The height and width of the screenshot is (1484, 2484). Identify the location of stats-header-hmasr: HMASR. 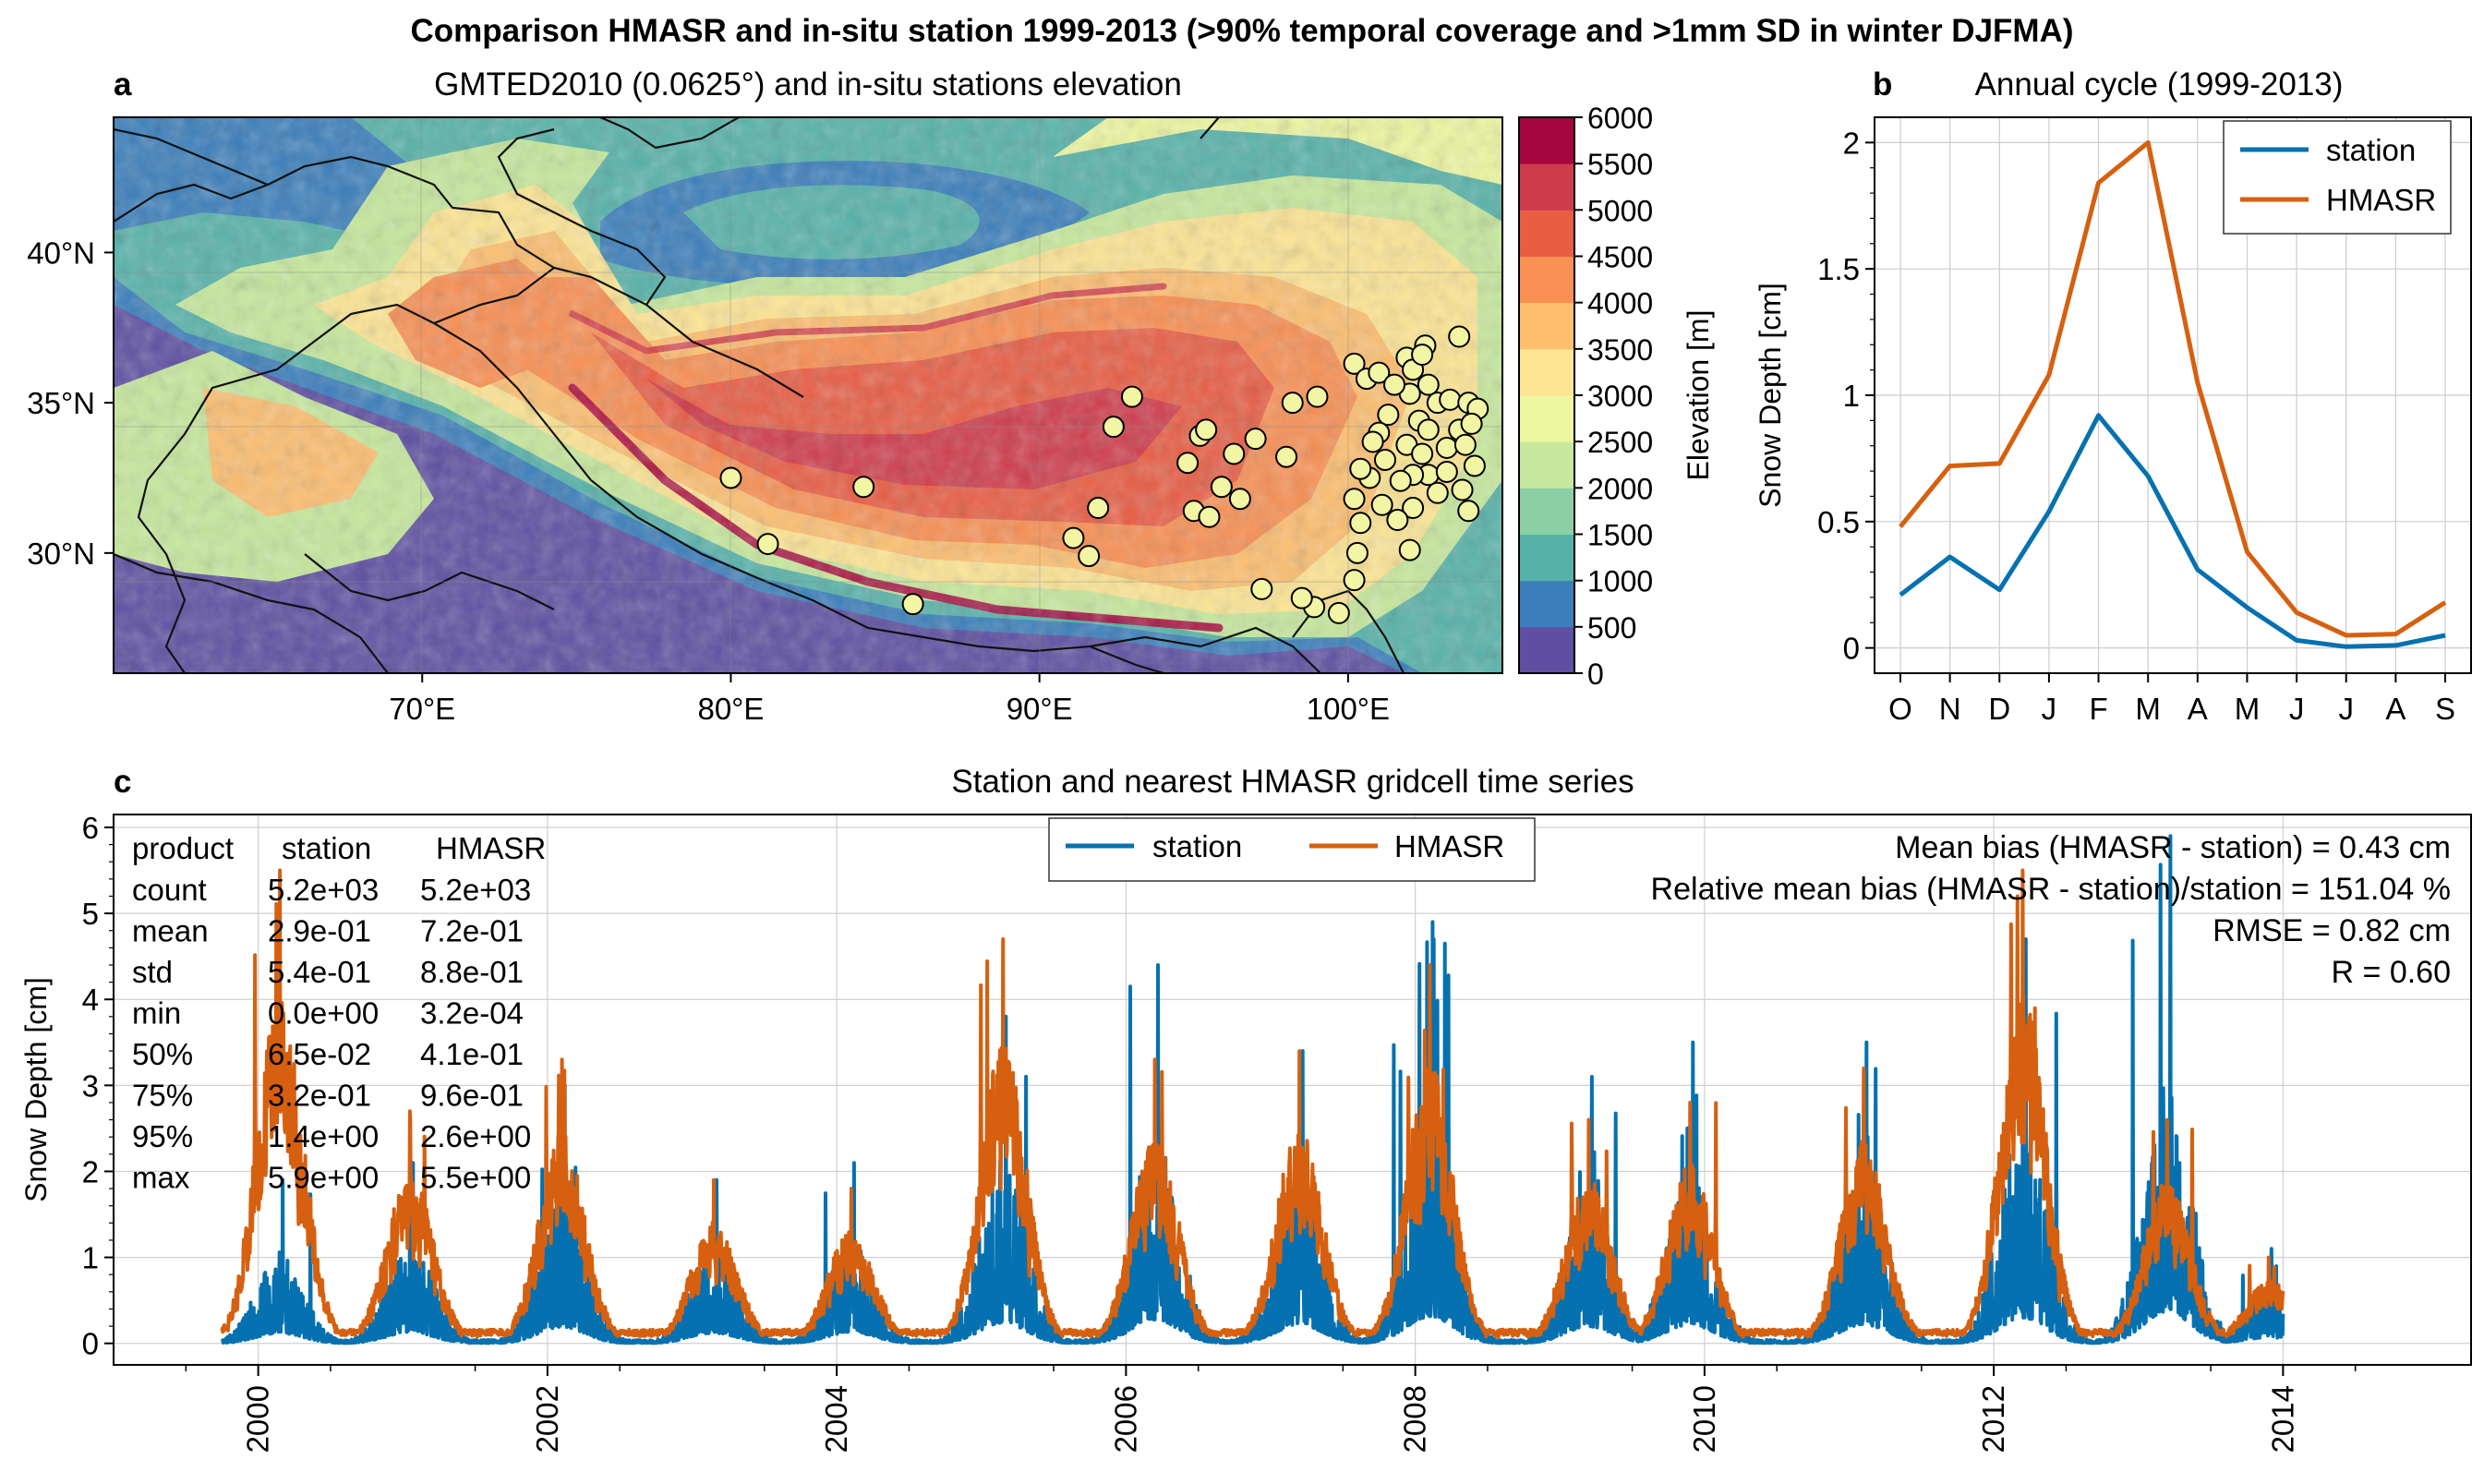
(491, 848).